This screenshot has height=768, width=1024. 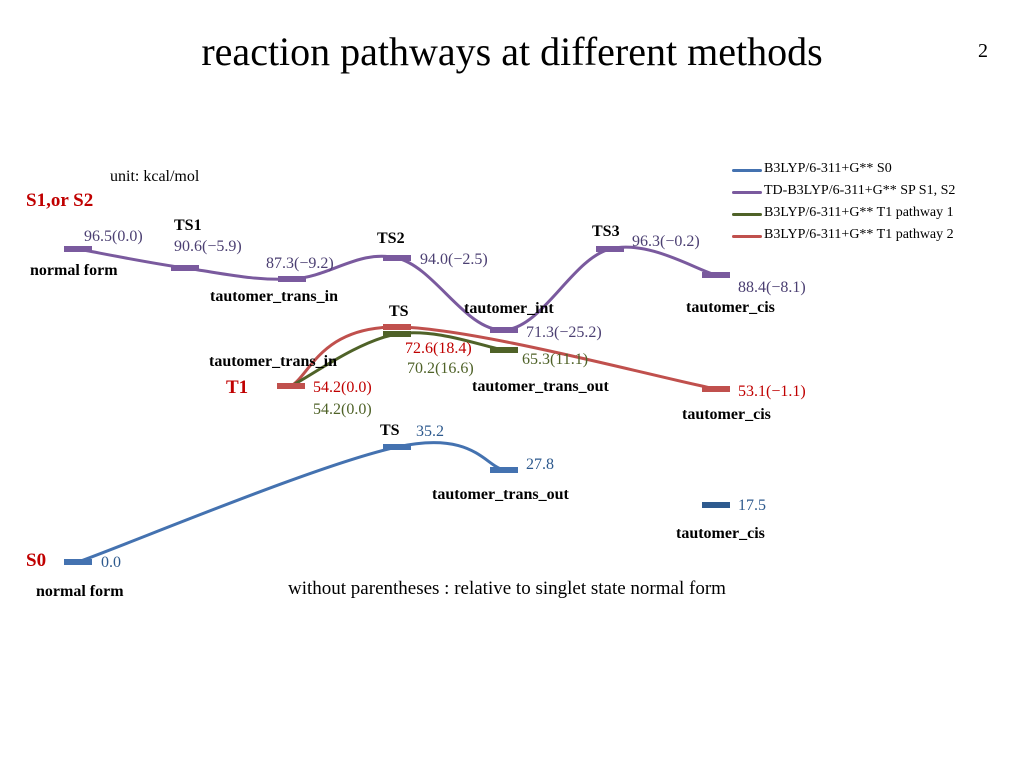 What do you see at coordinates (300, 263) in the screenshot?
I see `value-s1-trans-in: 87.3(−9.2)` at bounding box center [300, 263].